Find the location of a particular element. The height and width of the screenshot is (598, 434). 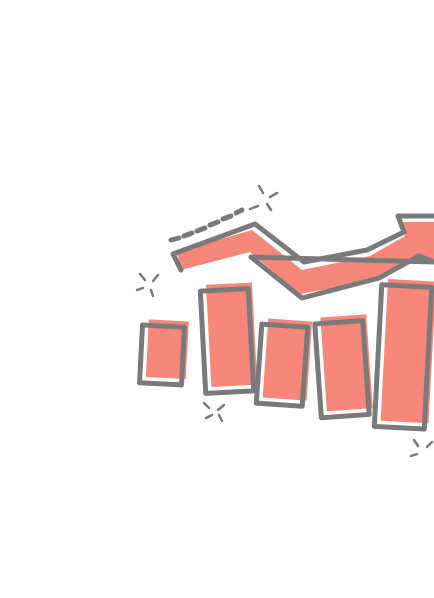

sparkle-top is located at coordinates (263, 198).